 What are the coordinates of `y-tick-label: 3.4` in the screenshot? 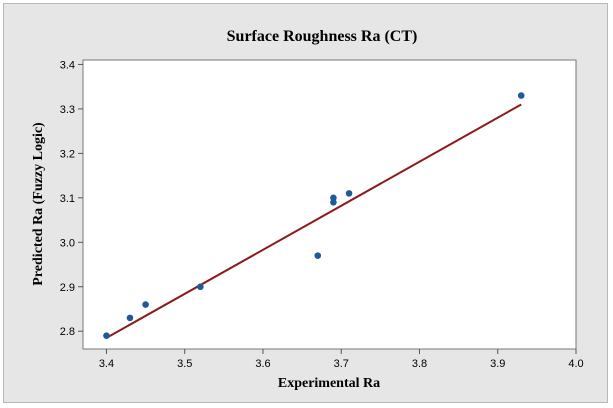 It's located at (67, 65).